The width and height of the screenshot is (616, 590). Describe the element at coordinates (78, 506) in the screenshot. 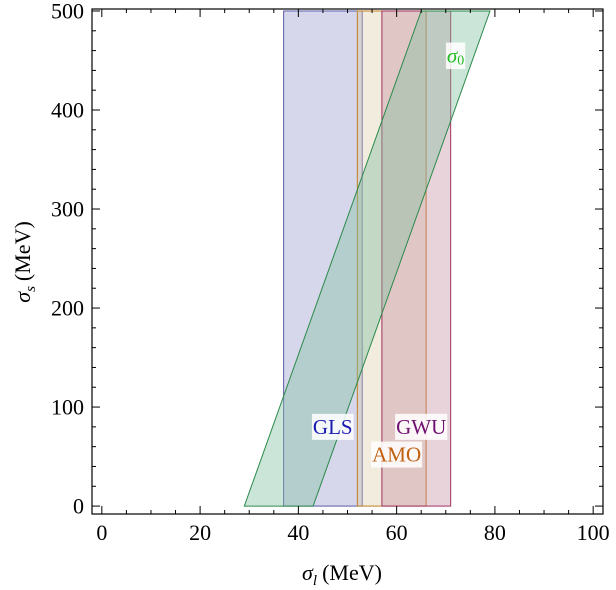

I see `y-tick-label-0: 0` at that location.